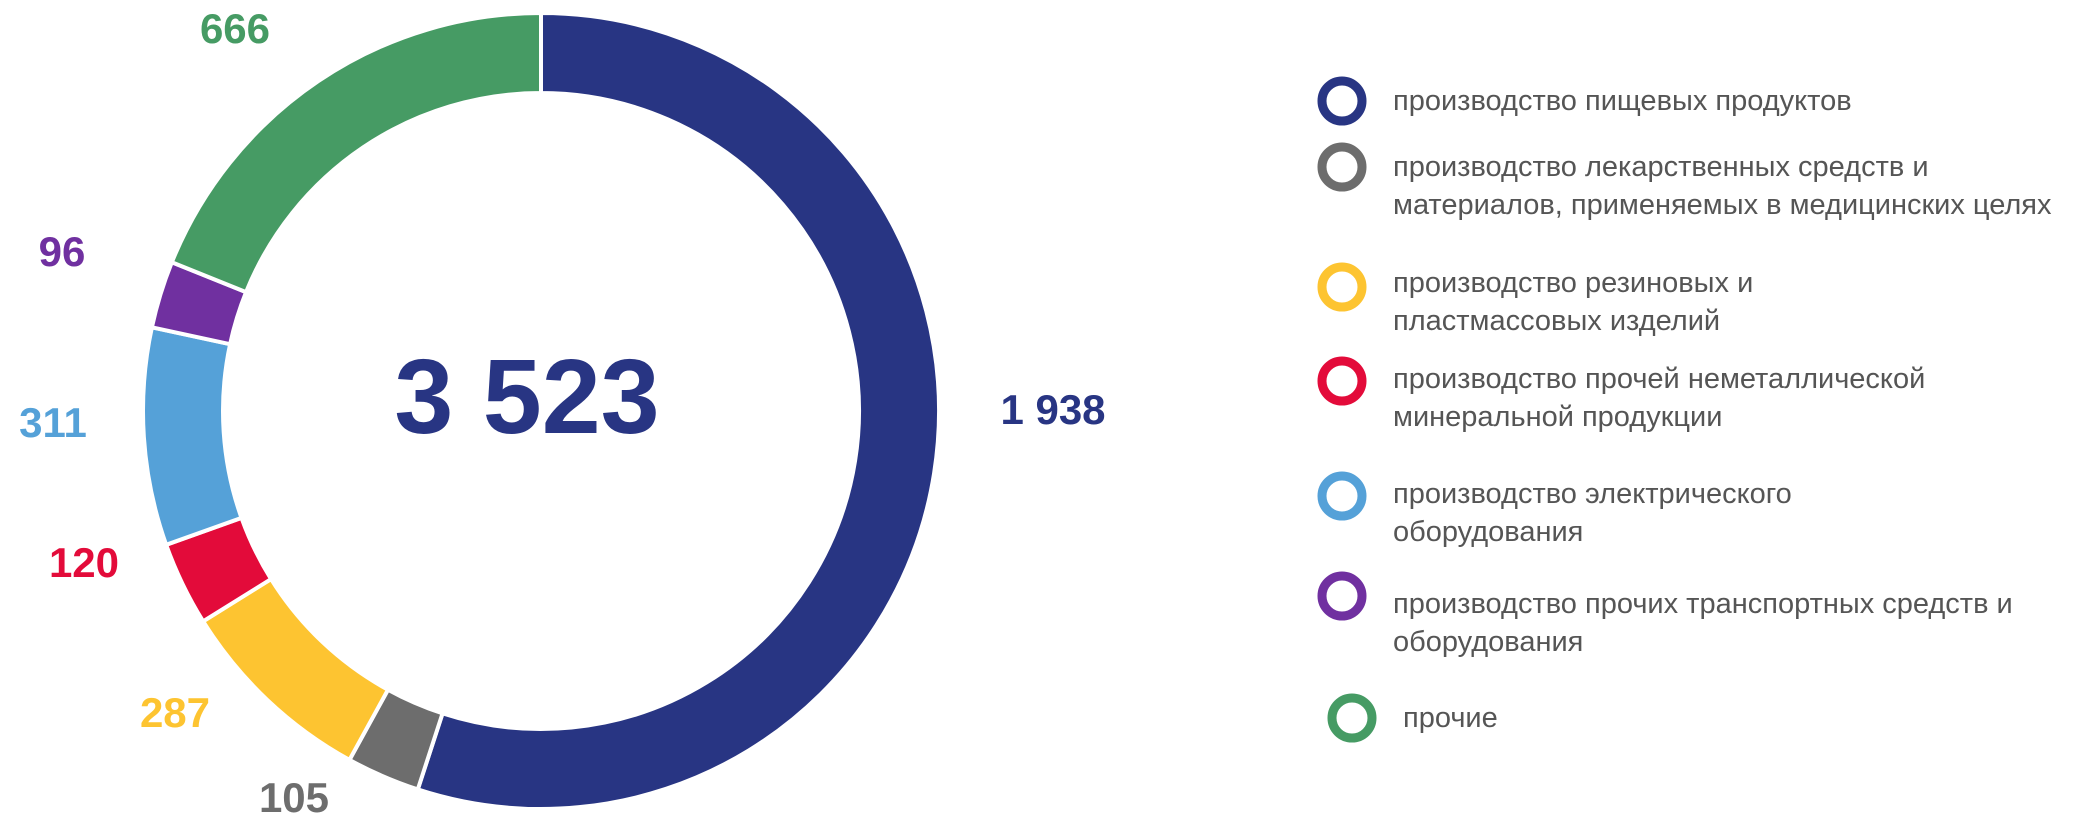 Image resolution: width=2080 pixels, height=820 pixels. What do you see at coordinates (1622, 101) in the screenshot?
I see `legend-label: производство пищевых продуктов` at bounding box center [1622, 101].